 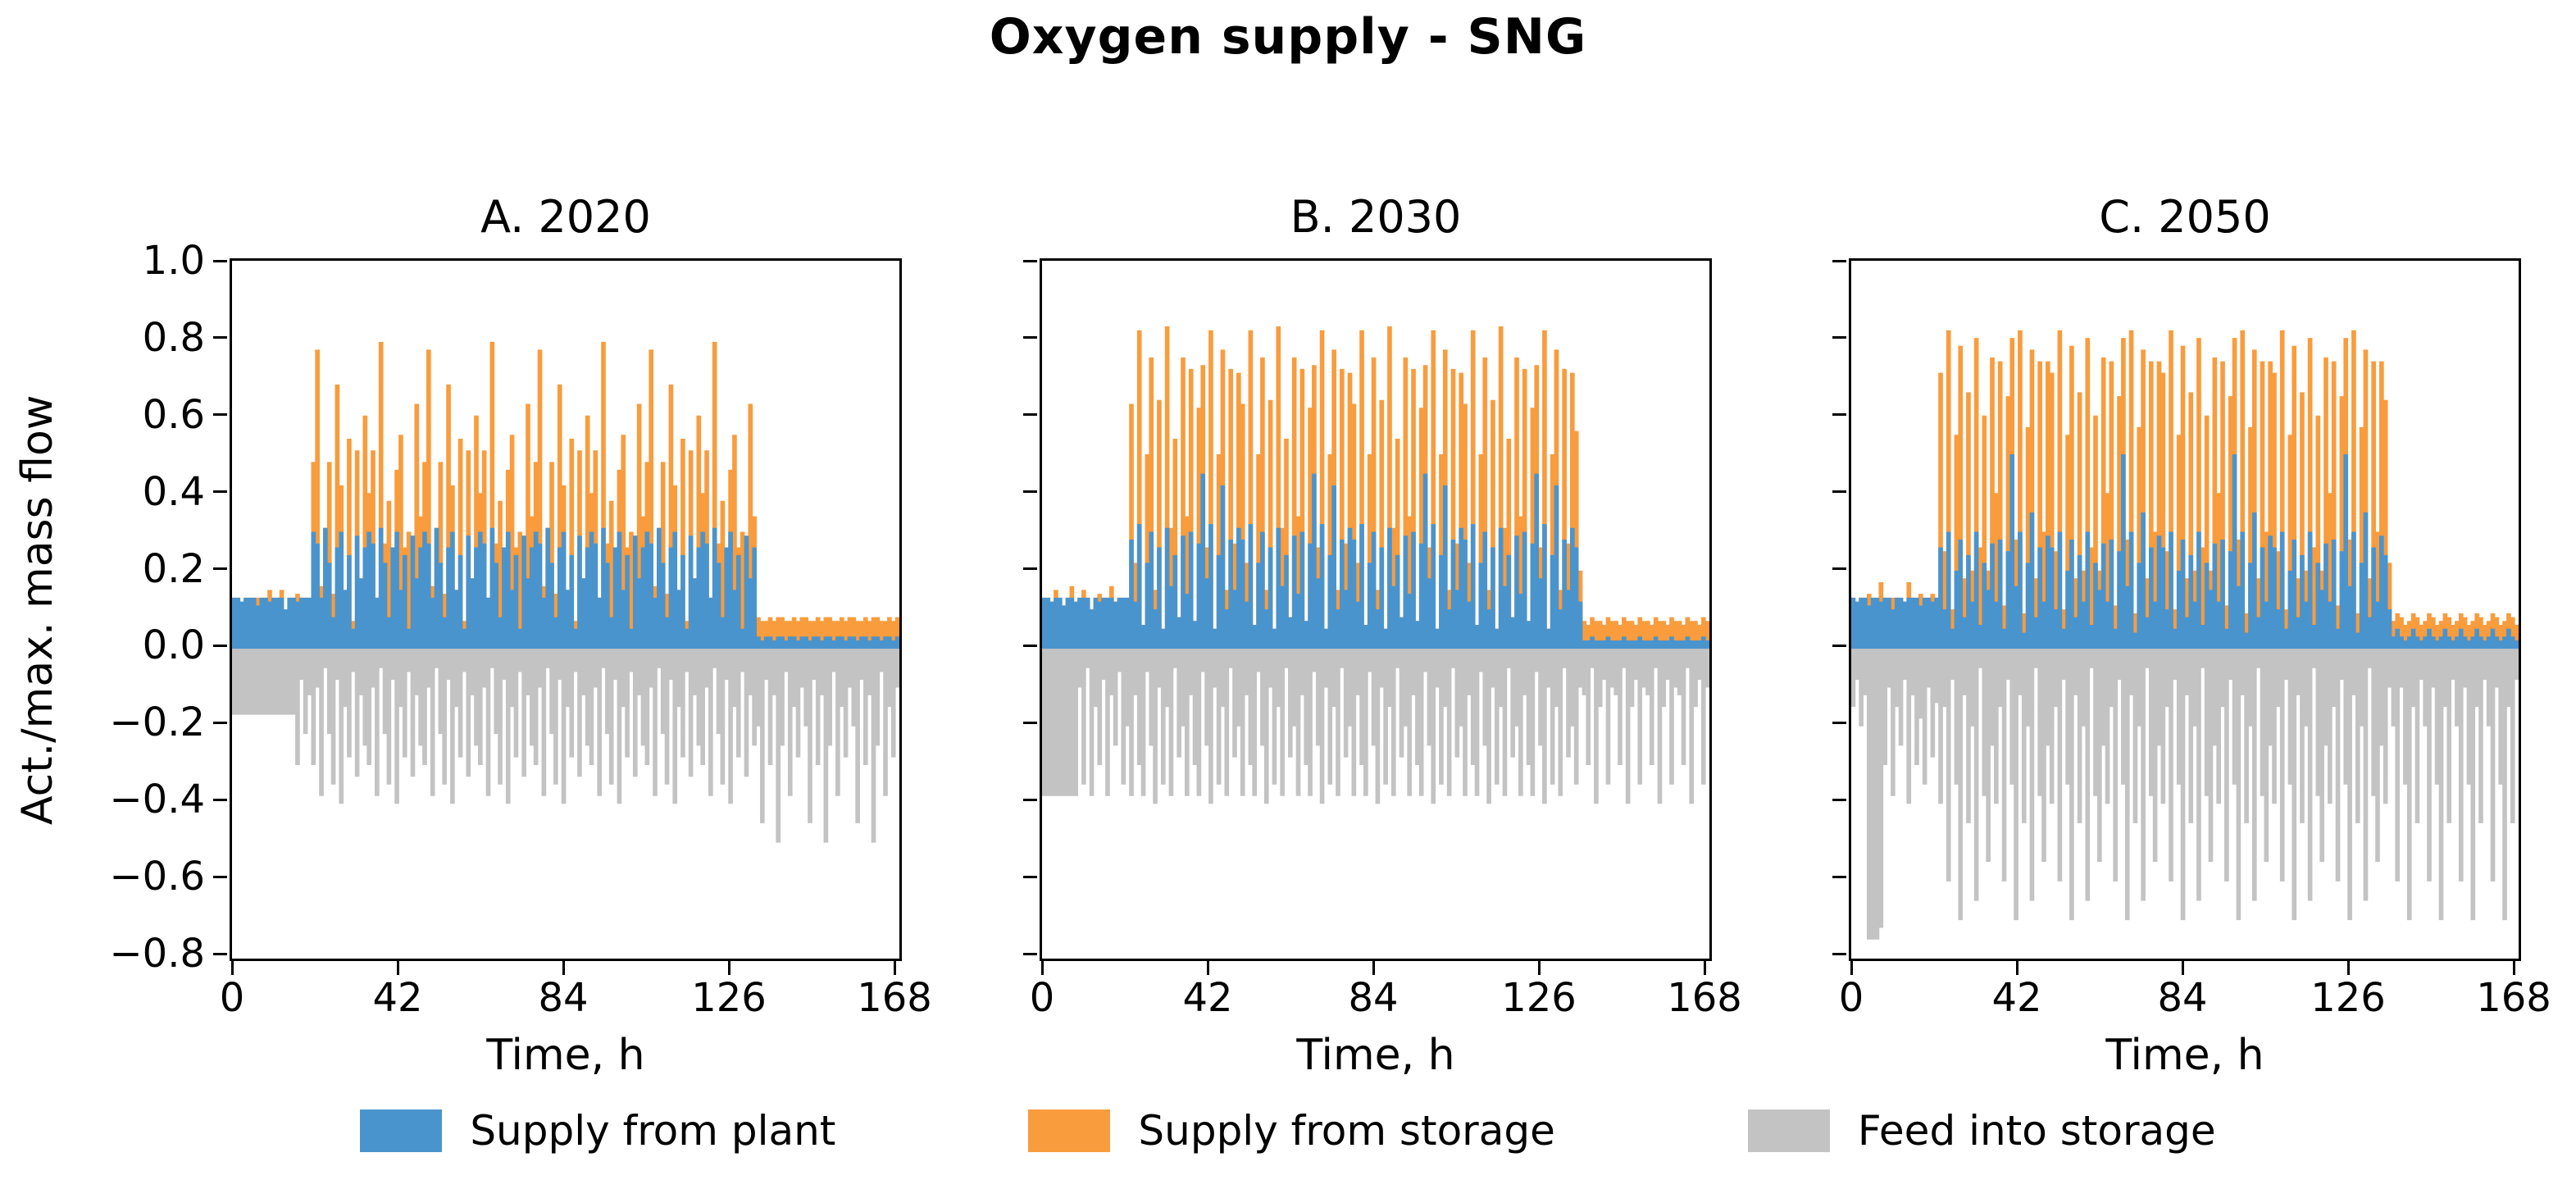 What do you see at coordinates (1376, 1055) in the screenshot?
I see `x-axis-label-2030: Time, h` at bounding box center [1376, 1055].